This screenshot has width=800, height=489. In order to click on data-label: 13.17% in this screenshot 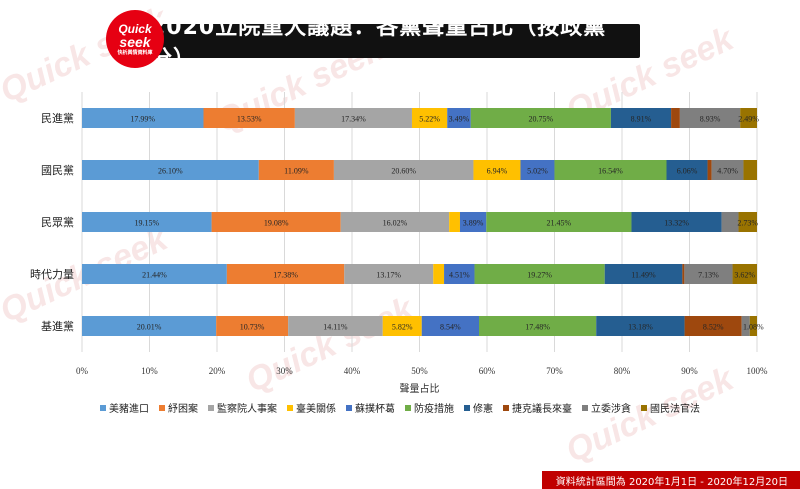, I will do `click(388, 275)`.